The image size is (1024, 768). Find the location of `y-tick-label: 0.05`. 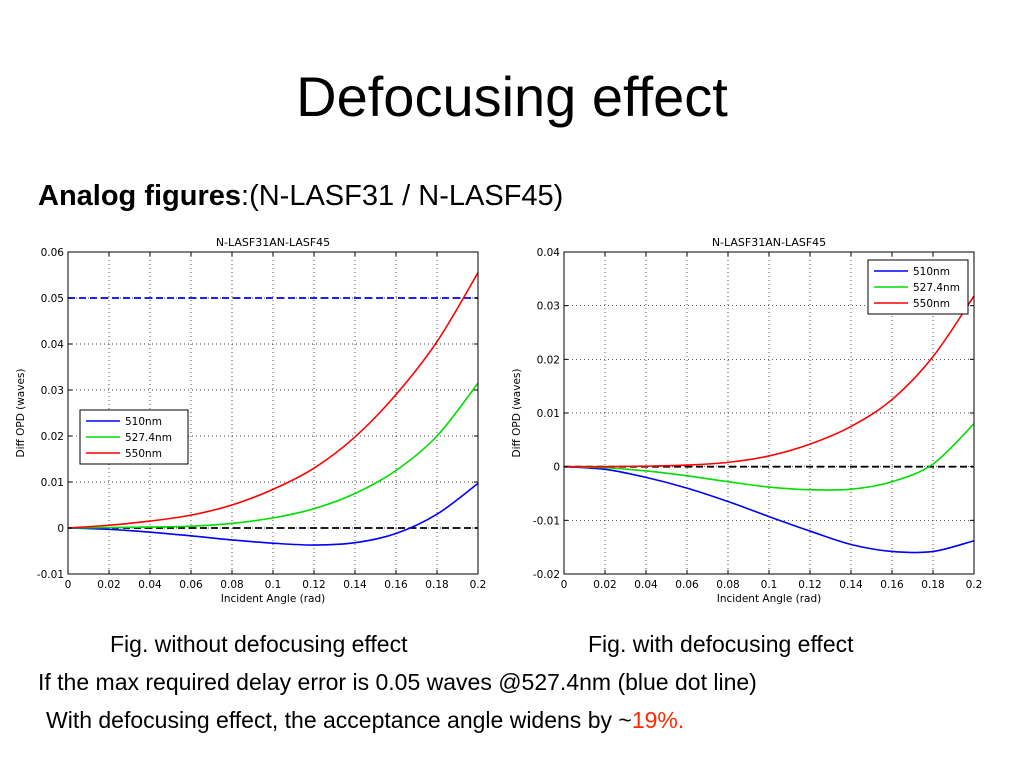

y-tick-label: 0.05 is located at coordinates (52, 299).